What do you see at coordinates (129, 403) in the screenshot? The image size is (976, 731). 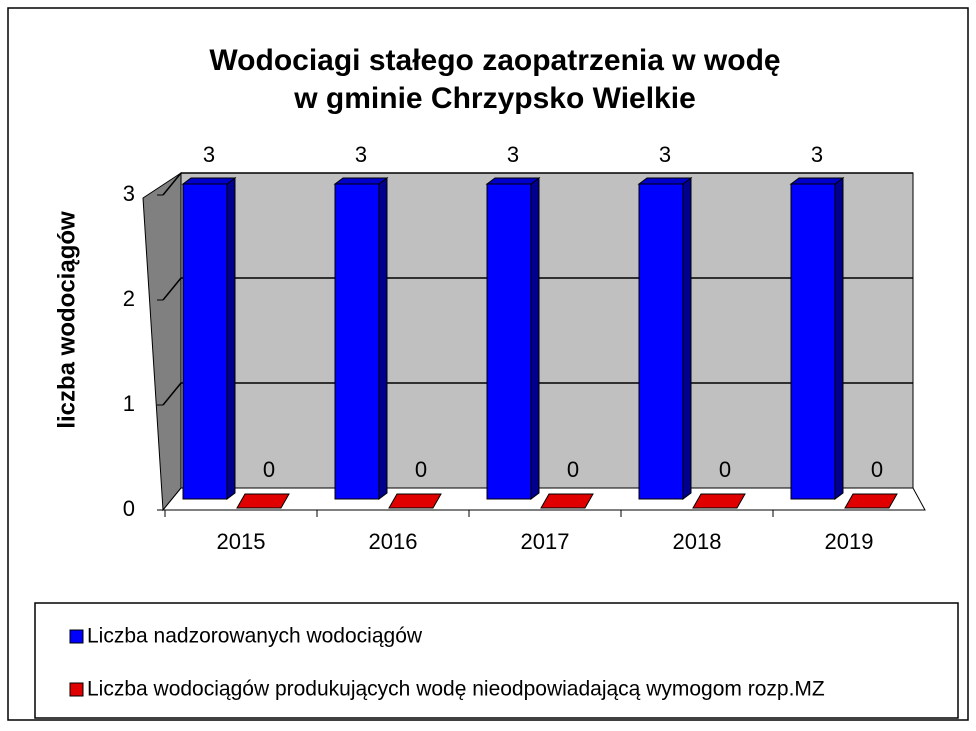 I see `y-tick-label: 1` at bounding box center [129, 403].